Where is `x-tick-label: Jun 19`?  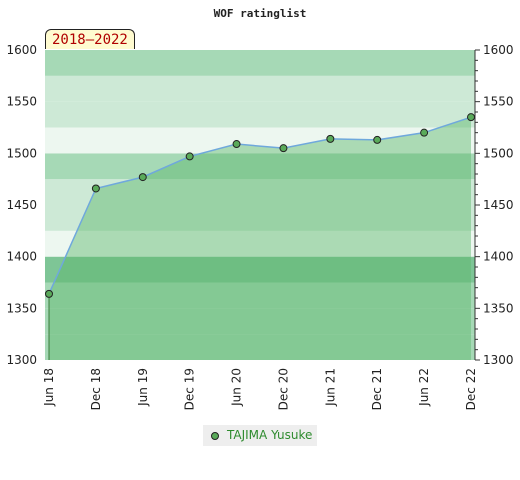 x-tick-label: Jun 19 is located at coordinates (143, 387).